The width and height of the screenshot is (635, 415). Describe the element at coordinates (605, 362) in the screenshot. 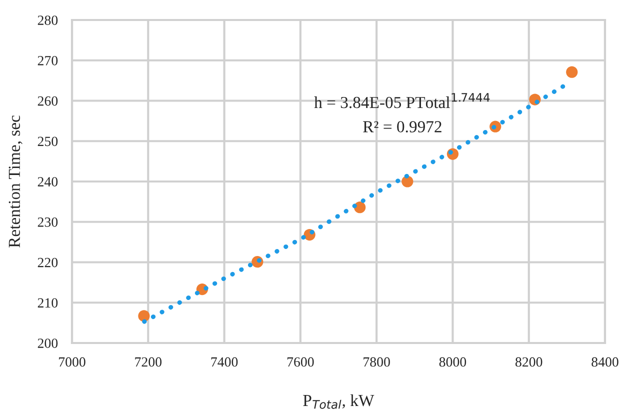

I see `x-tick-label: 8400` at that location.